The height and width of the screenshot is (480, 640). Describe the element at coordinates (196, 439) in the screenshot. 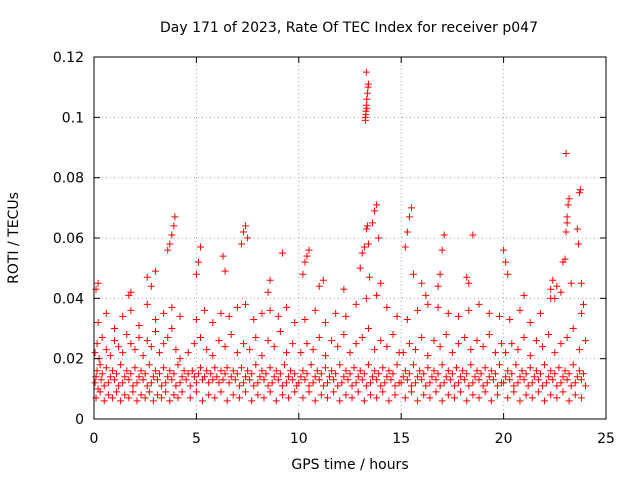

I see `x-tick-label: 5` at that location.